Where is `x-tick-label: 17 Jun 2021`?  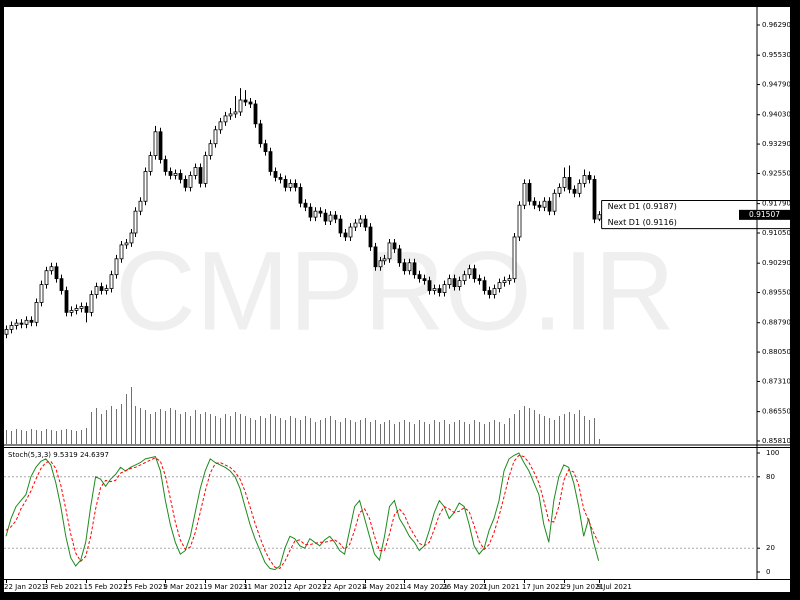
x-tick-label: 17 Jun 2021 is located at coordinates (543, 587).